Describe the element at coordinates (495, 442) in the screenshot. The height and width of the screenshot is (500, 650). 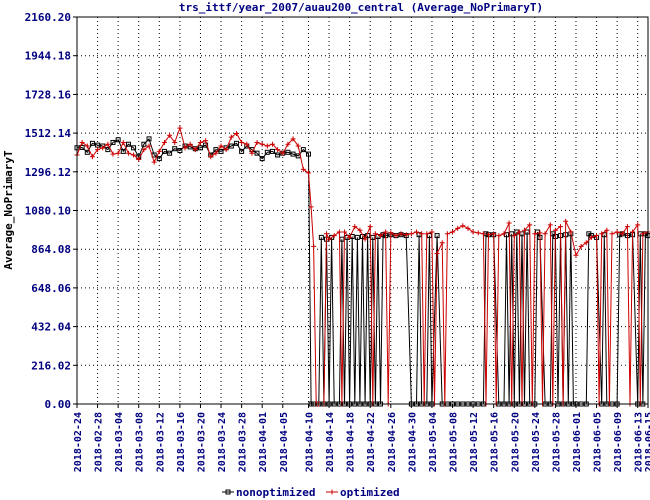
I see `x-tick-label: 2018-05-16` at that location.